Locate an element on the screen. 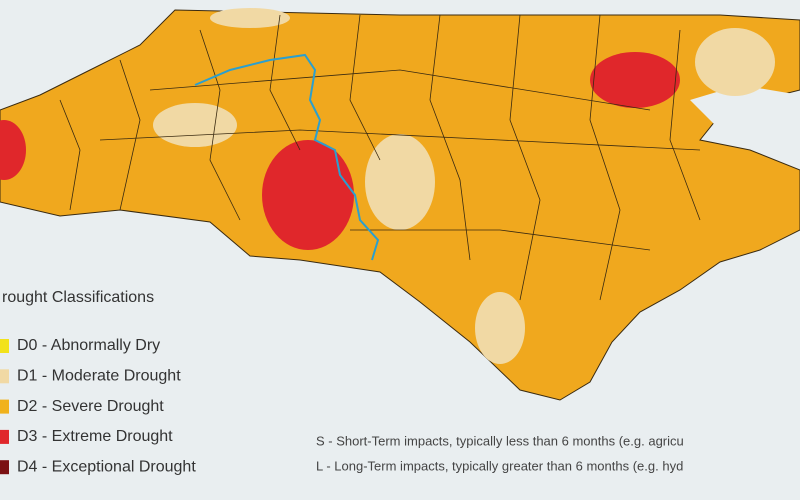  river is located at coordinates (287, 157).